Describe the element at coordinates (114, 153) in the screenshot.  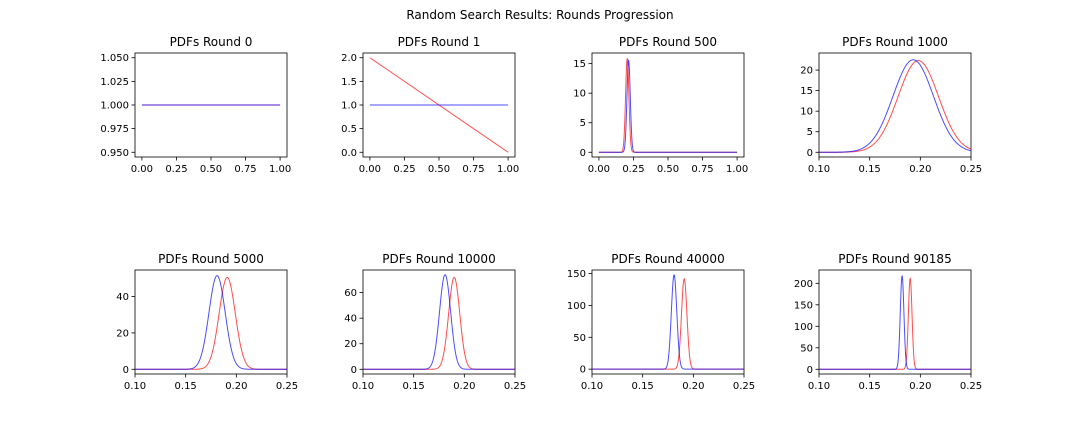
I see `y-tick-label: 0.950` at that location.